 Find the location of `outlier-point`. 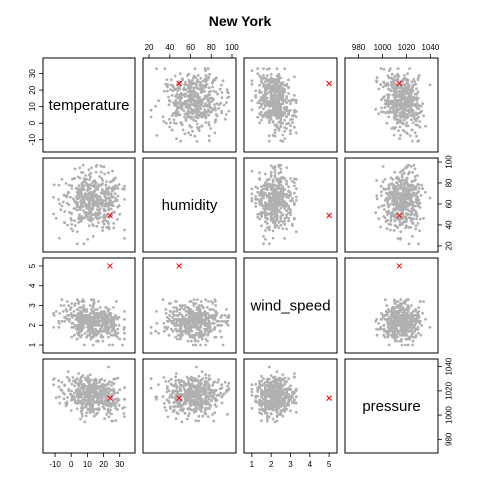

outlier-point is located at coordinates (110, 266).